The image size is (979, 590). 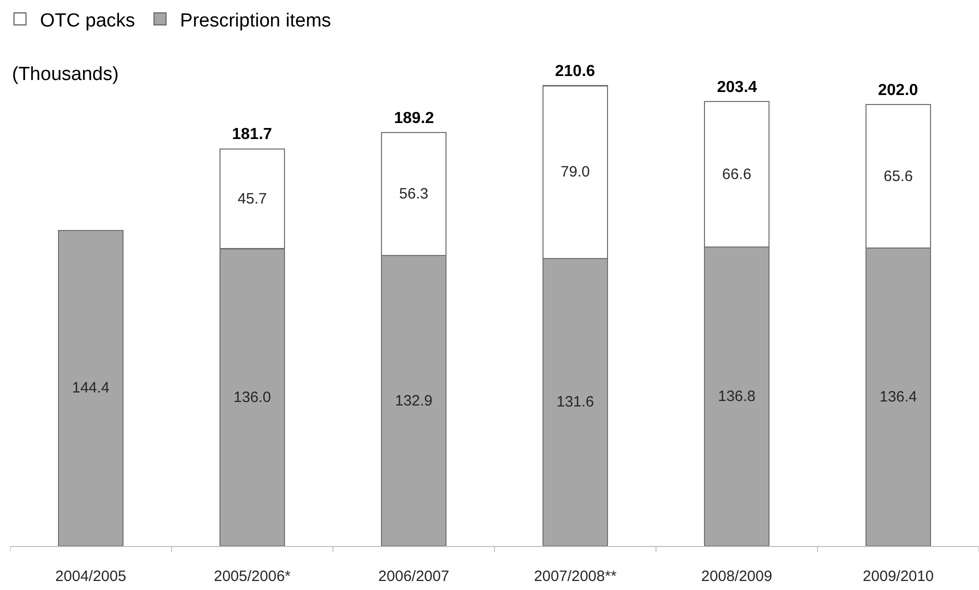 What do you see at coordinates (898, 397) in the screenshot?
I see `data-label: 136.4` at bounding box center [898, 397].